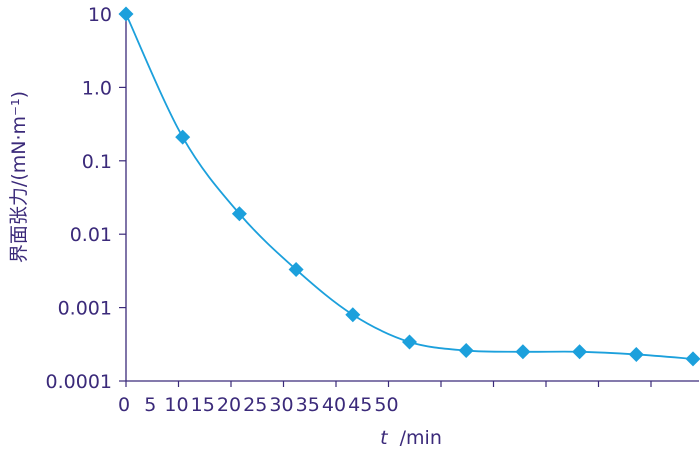  What do you see at coordinates (19, 177) in the screenshot?
I see `y-axis-title: 界面张力/(mN·m⁻¹)` at bounding box center [19, 177].